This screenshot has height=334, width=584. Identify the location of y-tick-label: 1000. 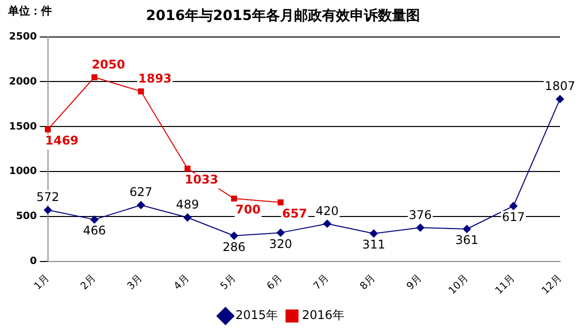
(22, 172).